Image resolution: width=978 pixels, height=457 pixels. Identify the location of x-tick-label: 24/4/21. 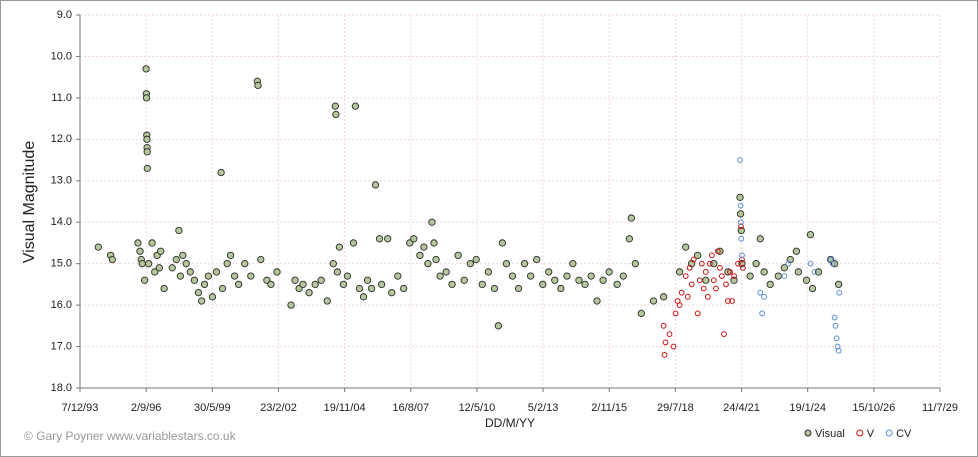
(741, 408).